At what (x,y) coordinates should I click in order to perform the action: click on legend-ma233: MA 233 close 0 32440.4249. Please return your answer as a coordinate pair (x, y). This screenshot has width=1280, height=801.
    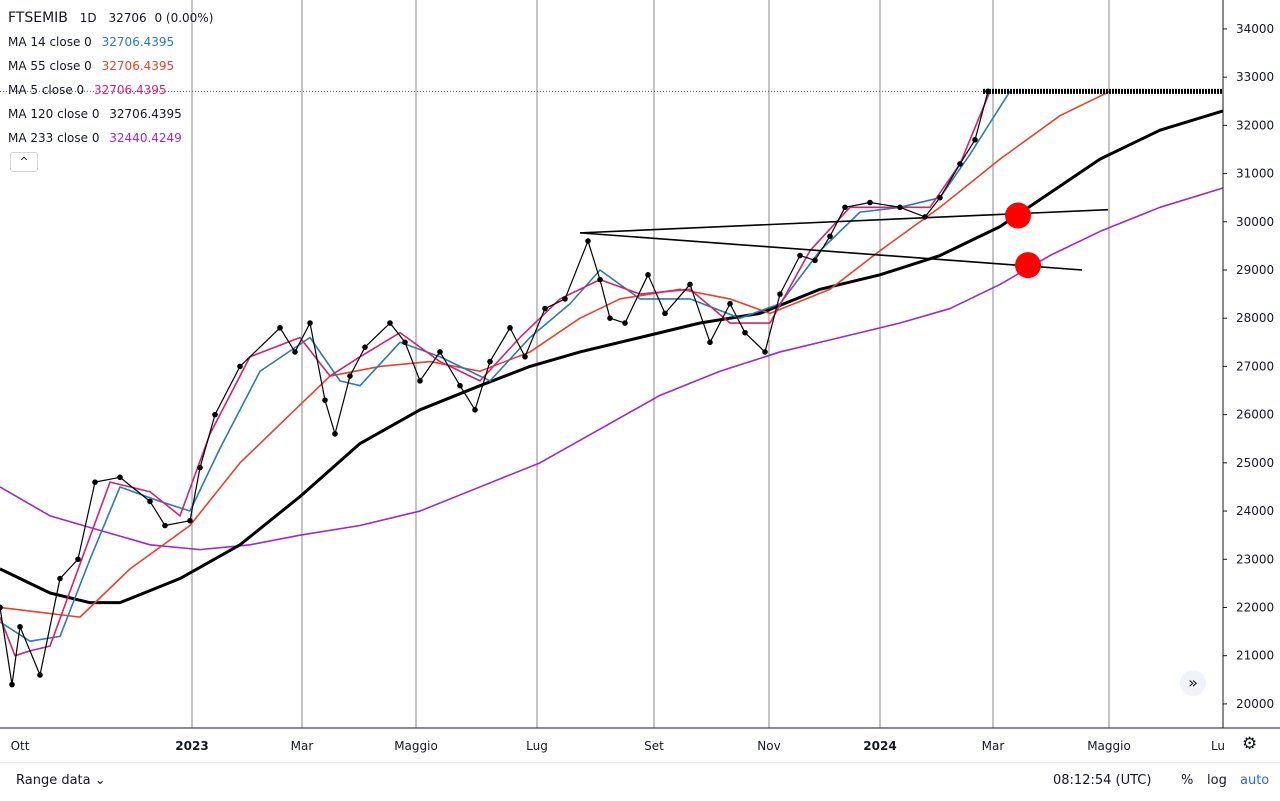
    Looking at the image, I should click on (110, 138).